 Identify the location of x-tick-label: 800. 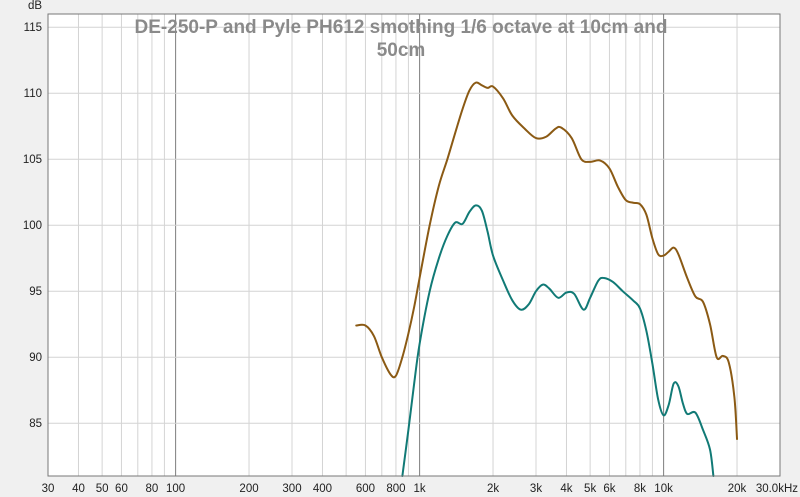
(395, 489).